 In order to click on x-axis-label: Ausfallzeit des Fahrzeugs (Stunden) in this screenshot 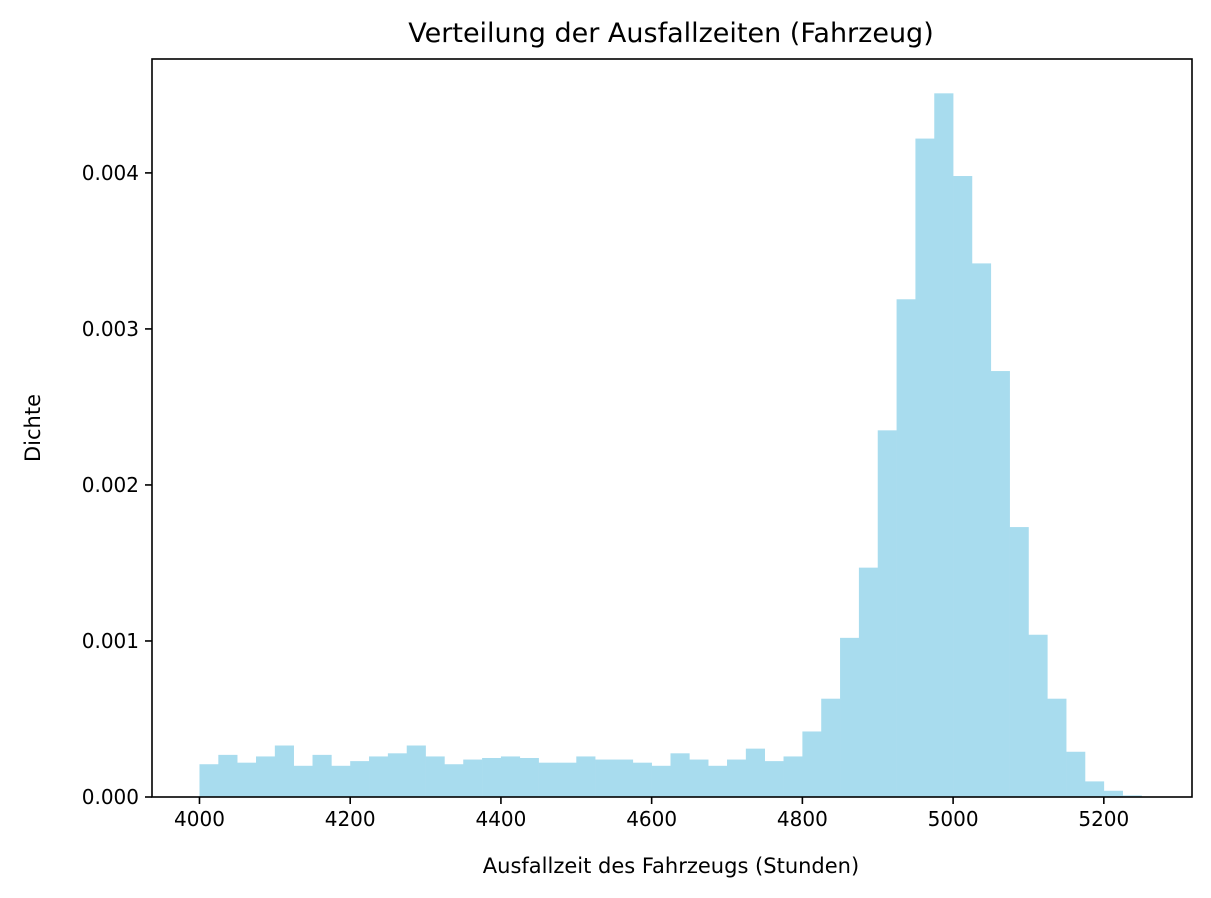, I will do `click(671, 866)`.